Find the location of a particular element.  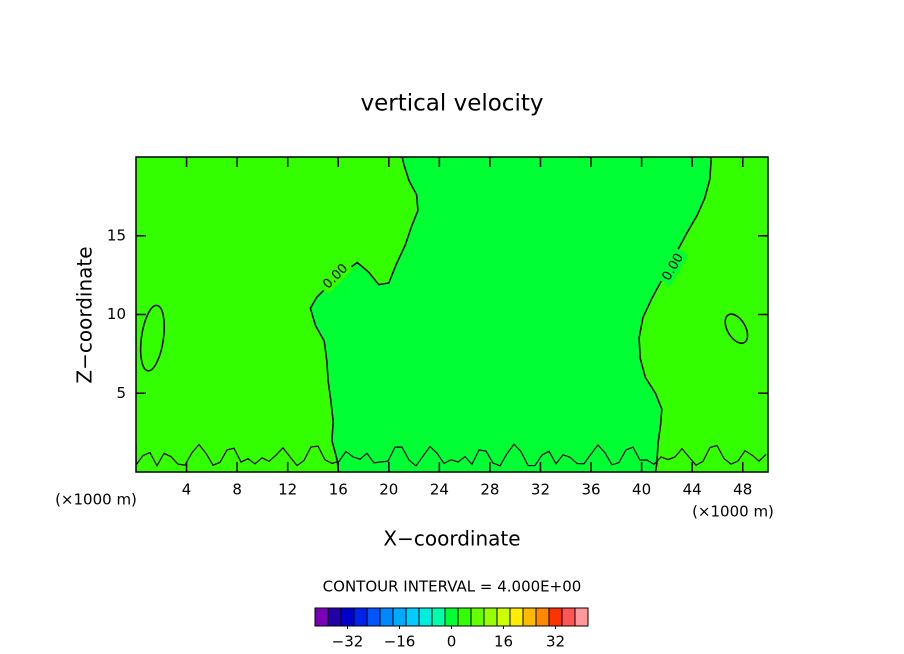

y-axis-label: Z−coordinate is located at coordinates (85, 314).